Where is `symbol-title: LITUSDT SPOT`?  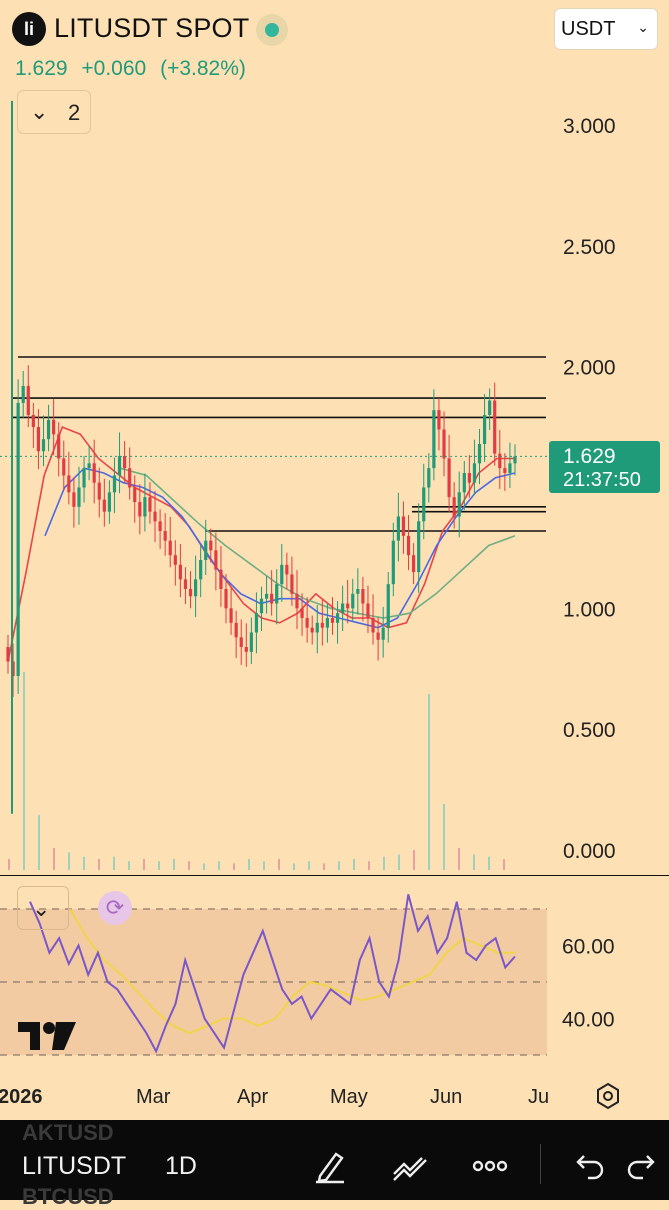 symbol-title: LITUSDT SPOT is located at coordinates (152, 28).